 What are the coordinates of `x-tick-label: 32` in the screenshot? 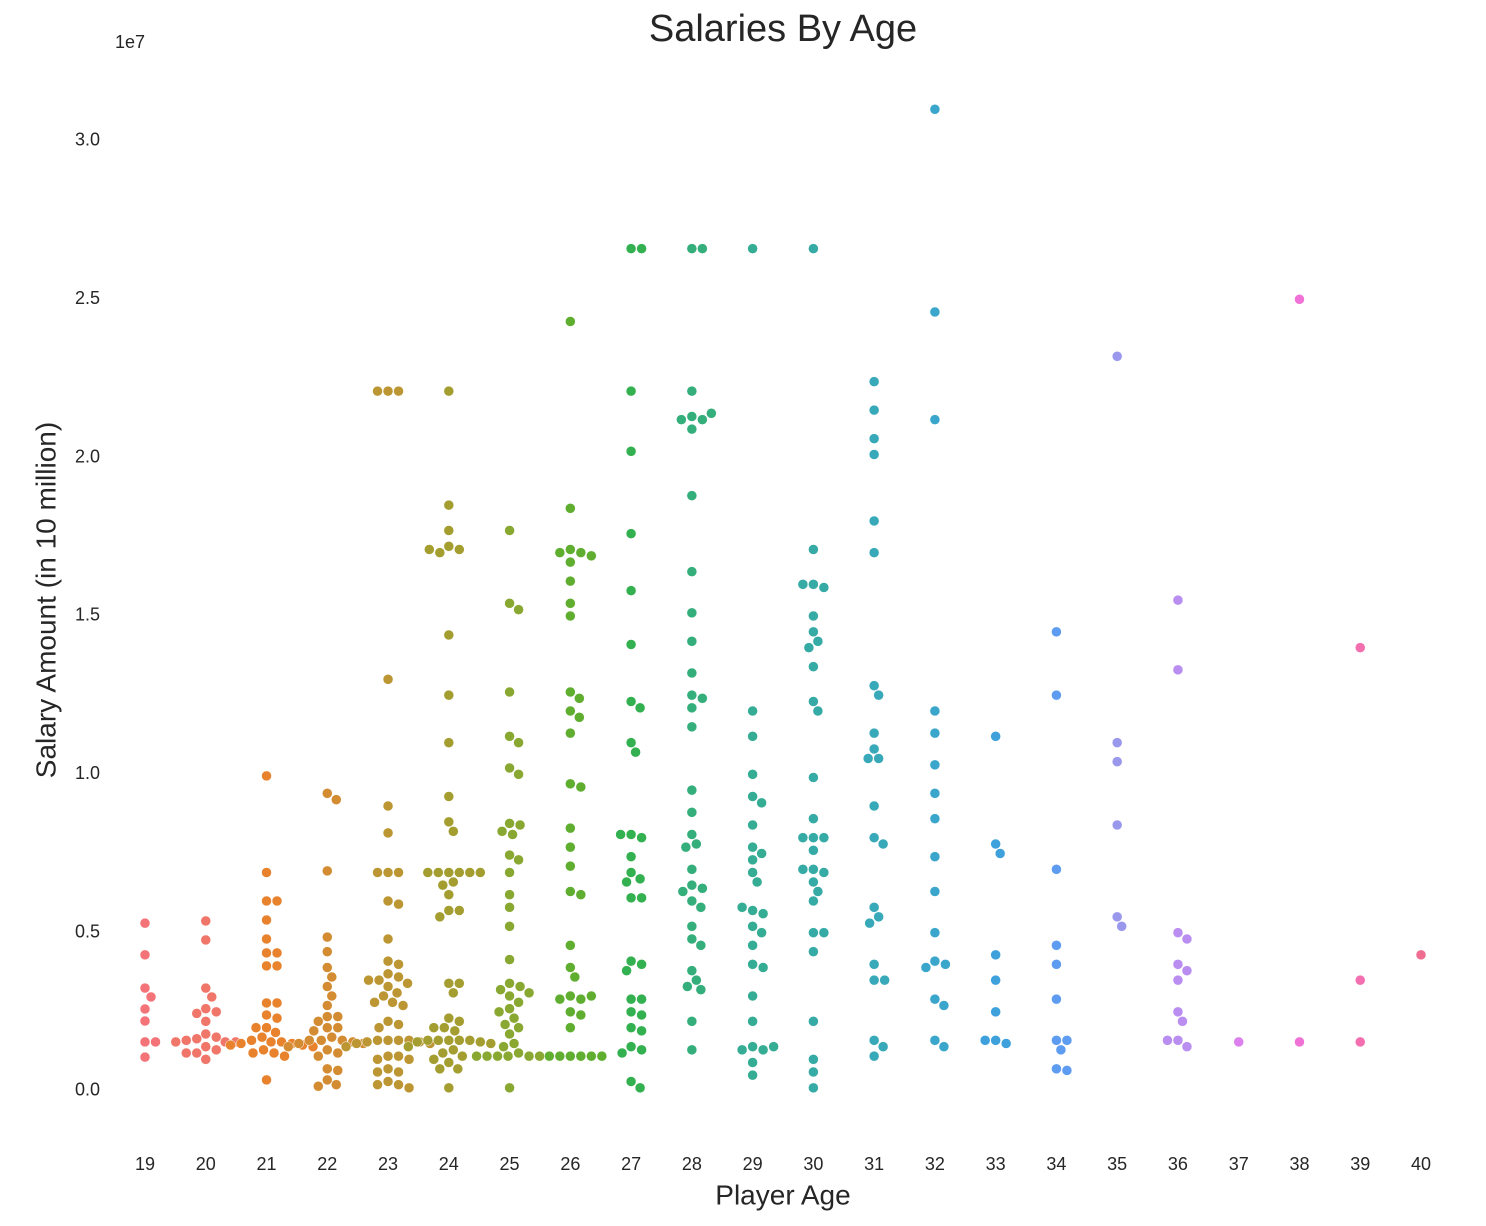 It's located at (935, 1164).